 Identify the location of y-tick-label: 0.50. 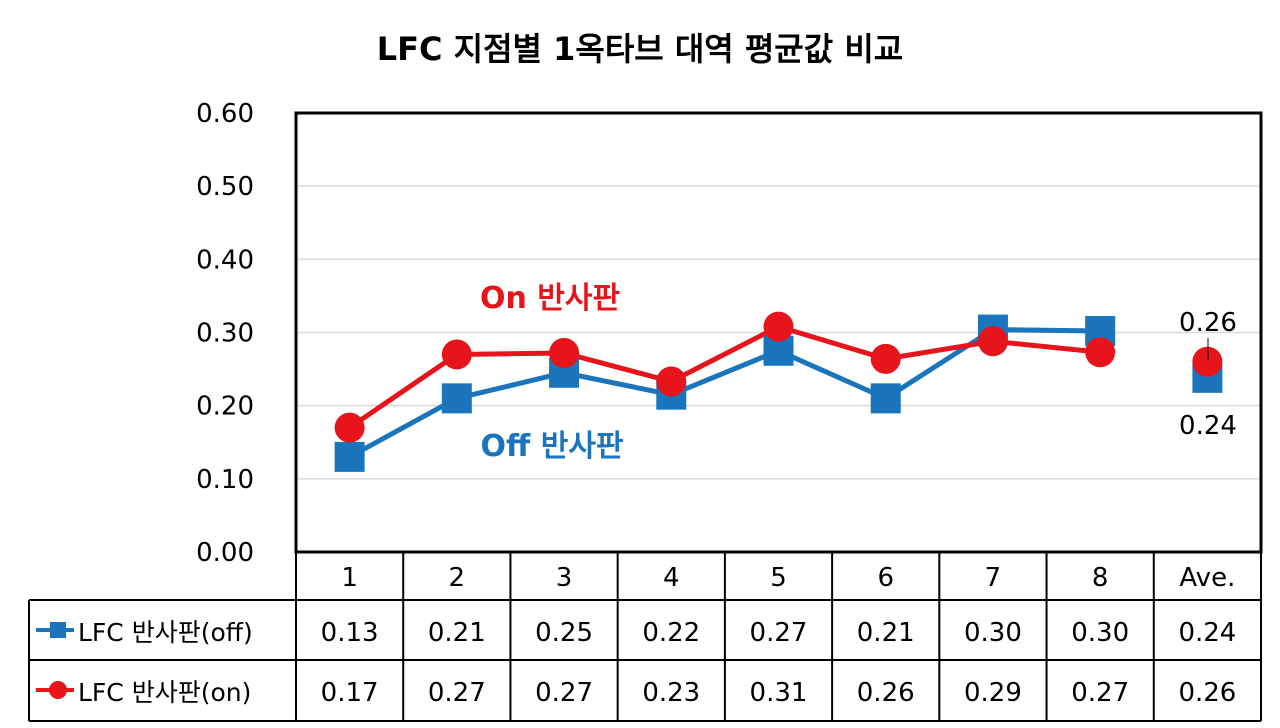
(225, 187).